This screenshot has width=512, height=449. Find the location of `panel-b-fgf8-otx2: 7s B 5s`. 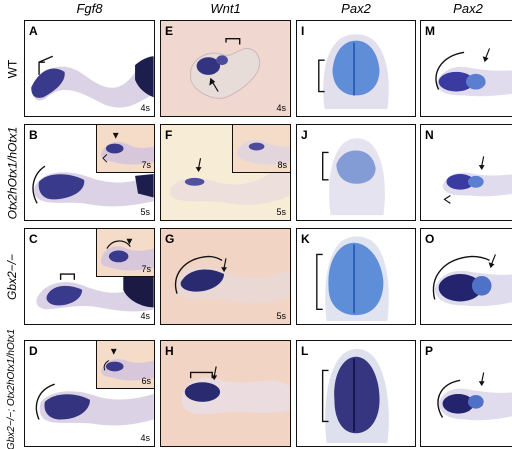

panel-b-fgf8-otx2: 7s B 5s is located at coordinates (89, 172).